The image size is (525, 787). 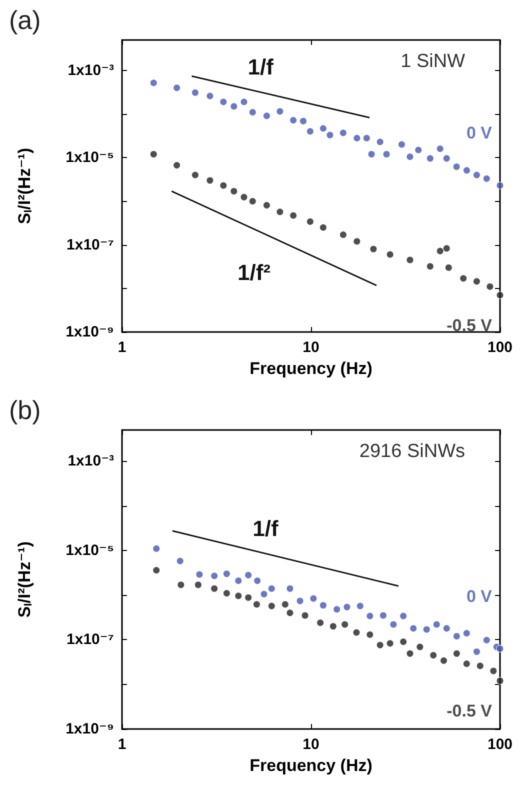 I want to click on annotation: 2916 SiNWs, so click(x=412, y=451).